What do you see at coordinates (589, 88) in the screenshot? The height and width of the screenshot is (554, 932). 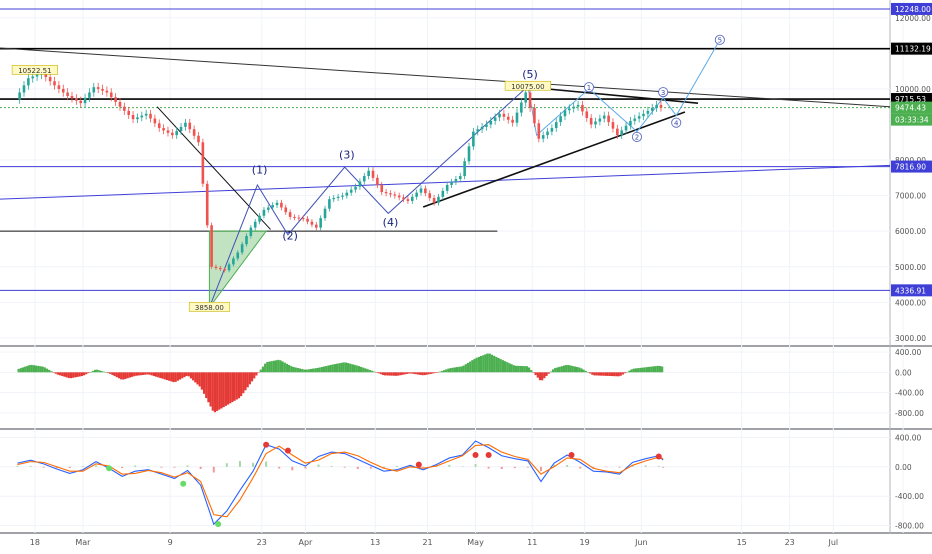 I see `wave-label-5: 1` at bounding box center [589, 88].